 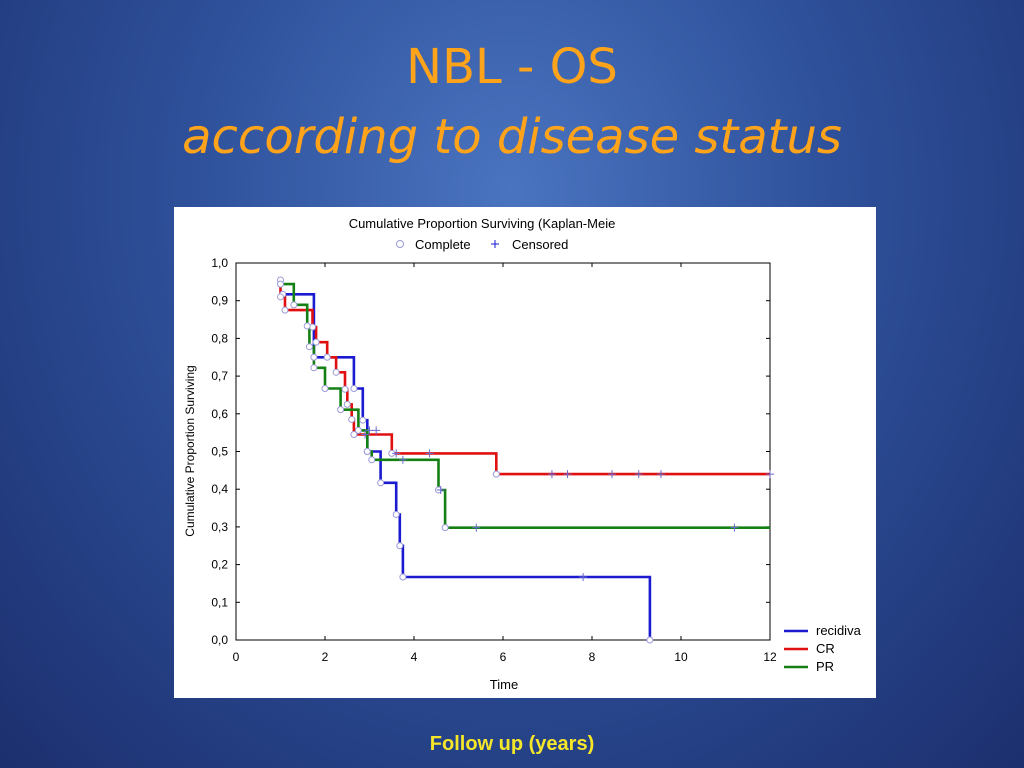 I want to click on y-tick-label: 0,4, so click(x=219, y=489).